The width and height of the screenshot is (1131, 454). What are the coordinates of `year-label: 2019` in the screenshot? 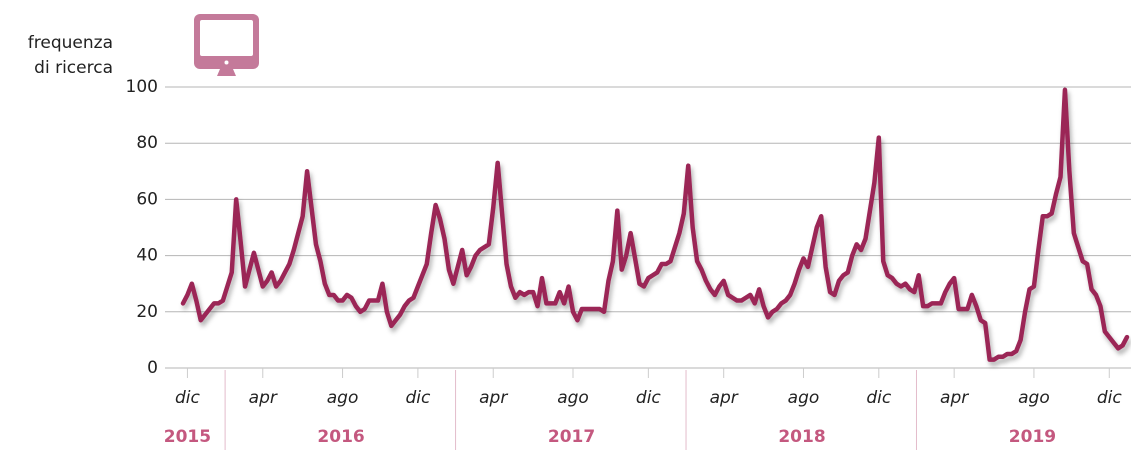 It's located at (1032, 437).